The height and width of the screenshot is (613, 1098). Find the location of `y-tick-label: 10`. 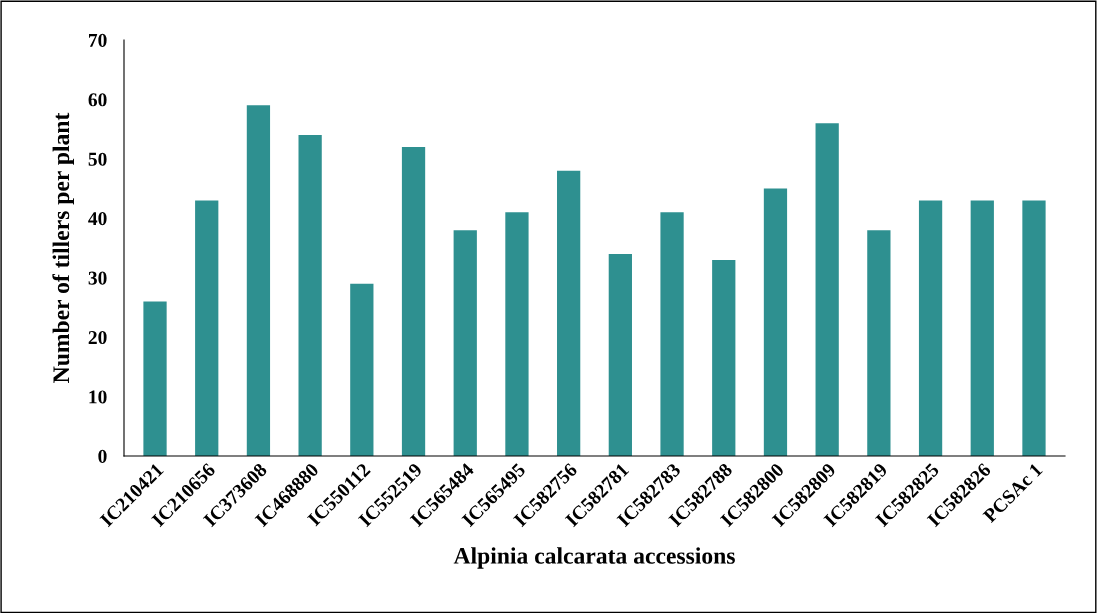

y-tick-label: 10 is located at coordinates (98, 397).